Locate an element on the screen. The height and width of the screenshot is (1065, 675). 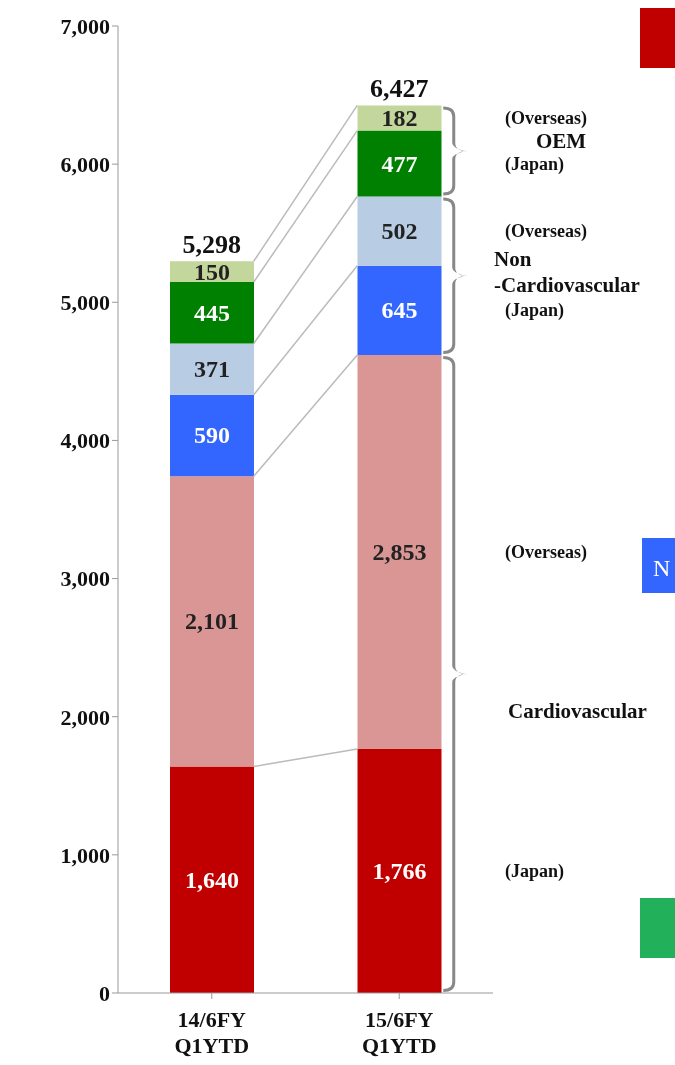
y-tick-label: 3,000 is located at coordinates (85, 579).